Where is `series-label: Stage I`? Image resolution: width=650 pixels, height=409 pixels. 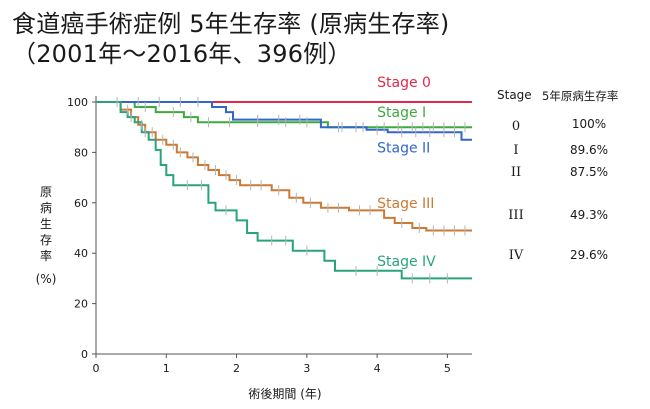
series-label: Stage I is located at coordinates (401, 113).